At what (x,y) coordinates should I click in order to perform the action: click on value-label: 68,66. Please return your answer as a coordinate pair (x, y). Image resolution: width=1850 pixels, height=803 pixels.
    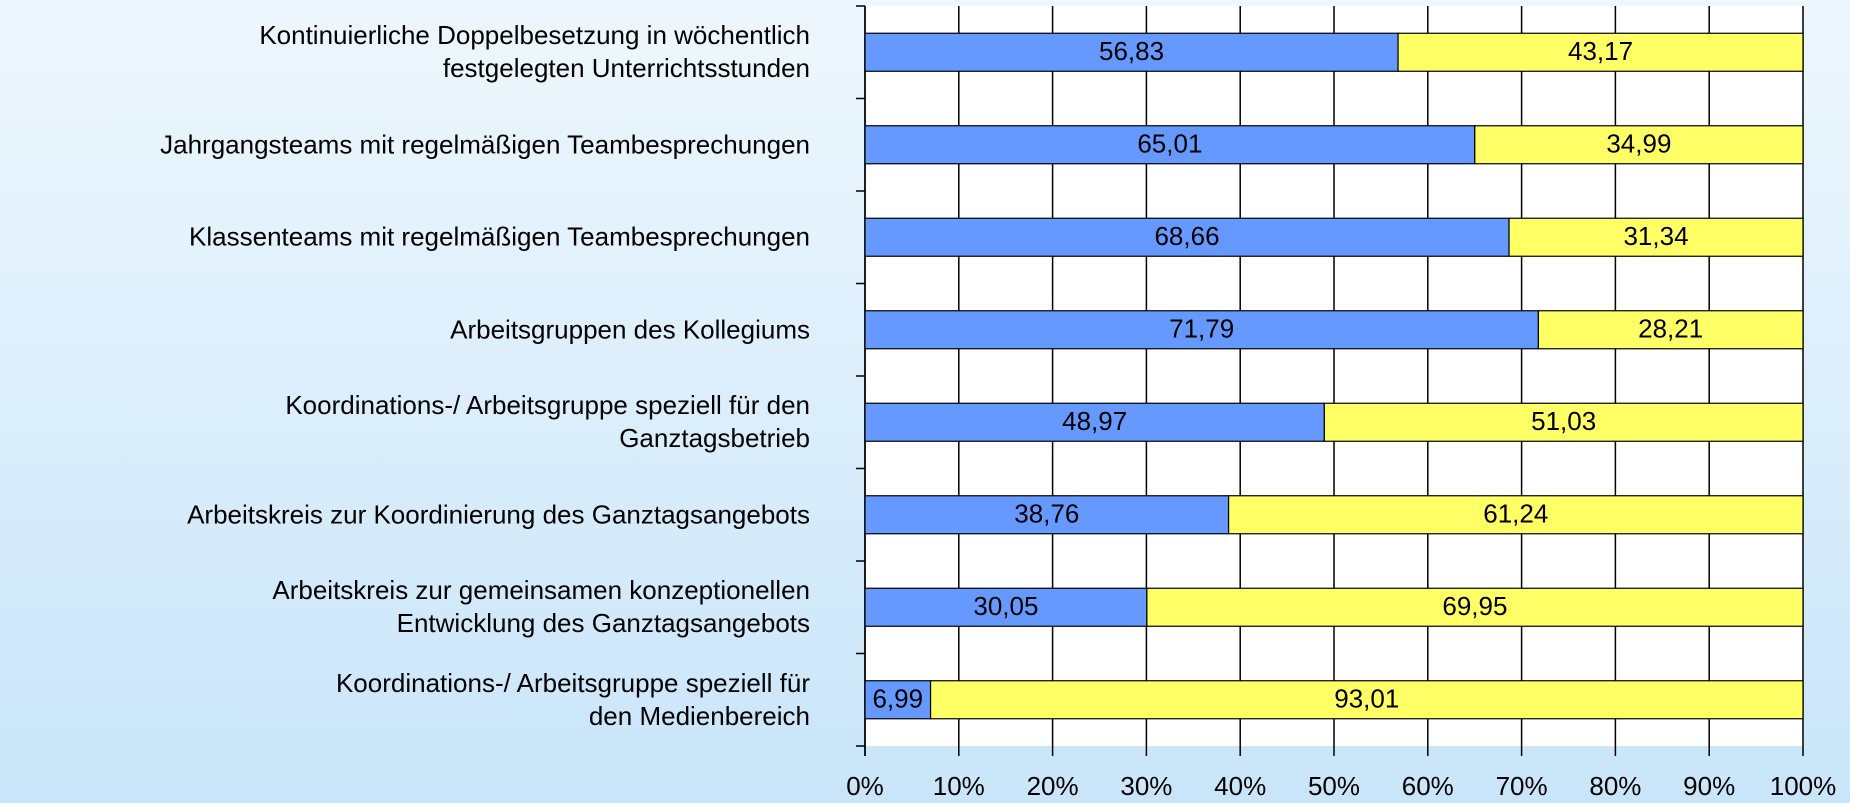
    Looking at the image, I should click on (1186, 236).